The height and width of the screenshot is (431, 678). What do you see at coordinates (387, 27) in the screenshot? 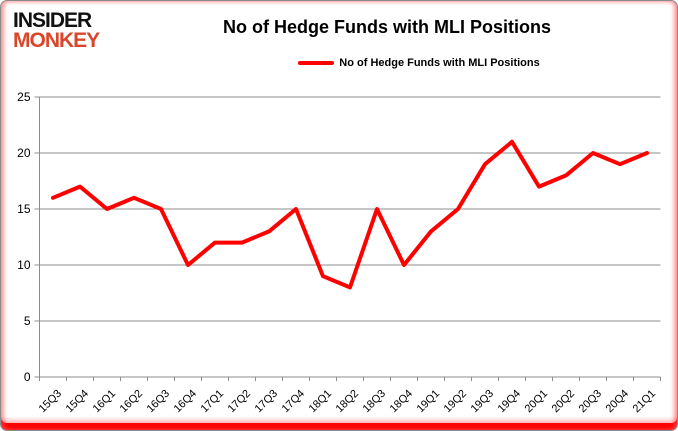
I see `chart-title: No of Hedge Funds with MLI Positions` at bounding box center [387, 27].